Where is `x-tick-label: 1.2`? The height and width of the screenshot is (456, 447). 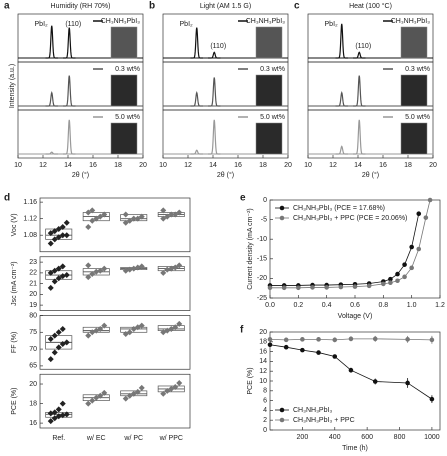 x-tick-label: 1.2 is located at coordinates (440, 305).